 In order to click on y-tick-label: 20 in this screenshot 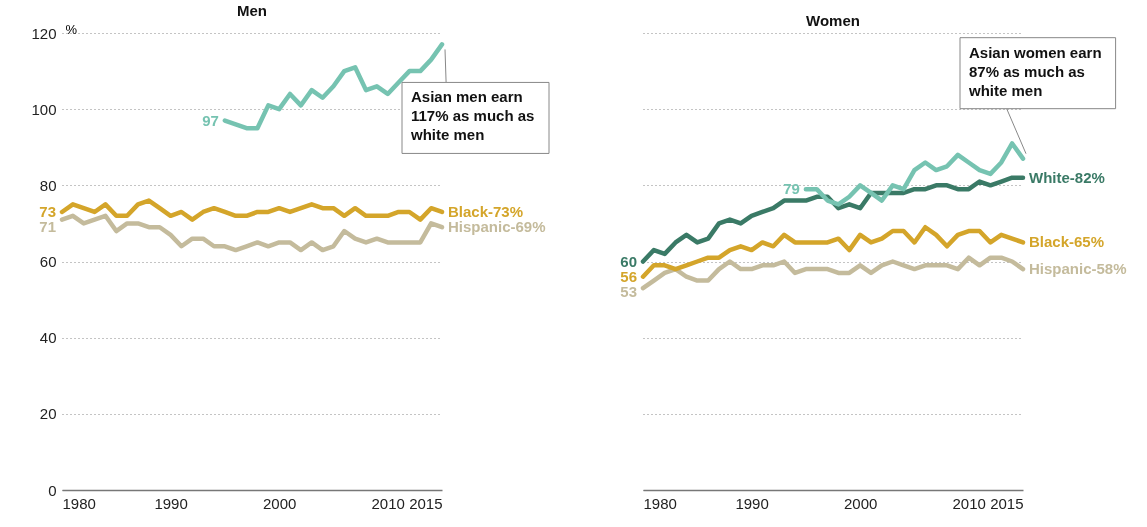, I will do `click(48, 414)`.